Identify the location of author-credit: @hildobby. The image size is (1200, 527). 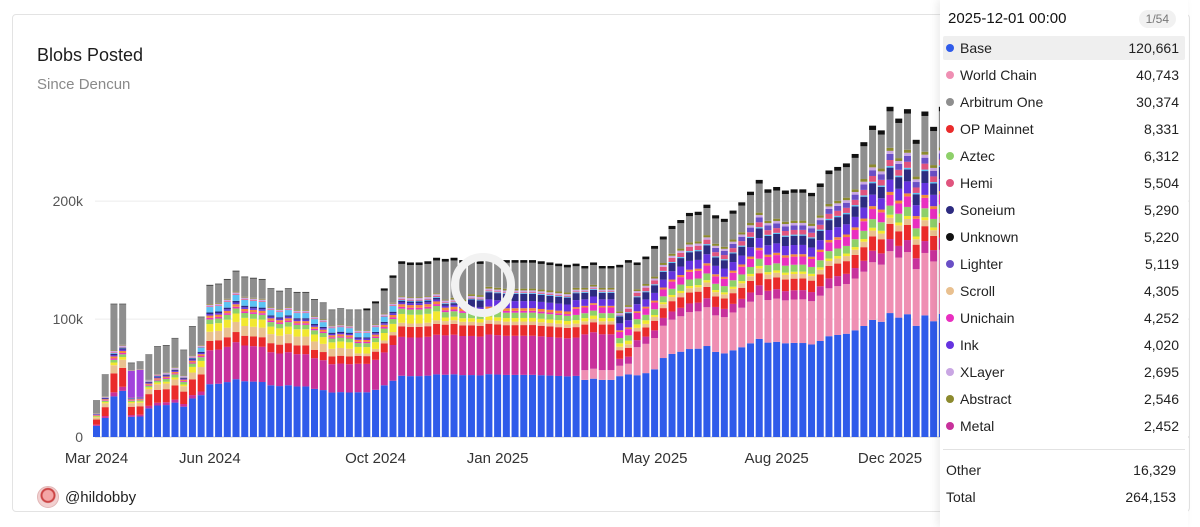
(86, 497).